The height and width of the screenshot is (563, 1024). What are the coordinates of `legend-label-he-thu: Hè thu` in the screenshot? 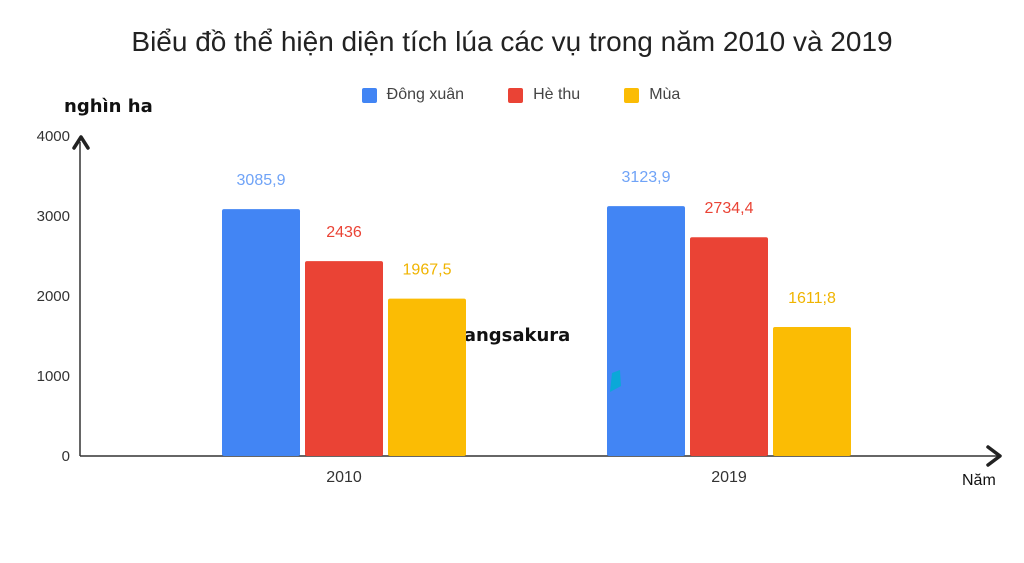 It's located at (557, 94).